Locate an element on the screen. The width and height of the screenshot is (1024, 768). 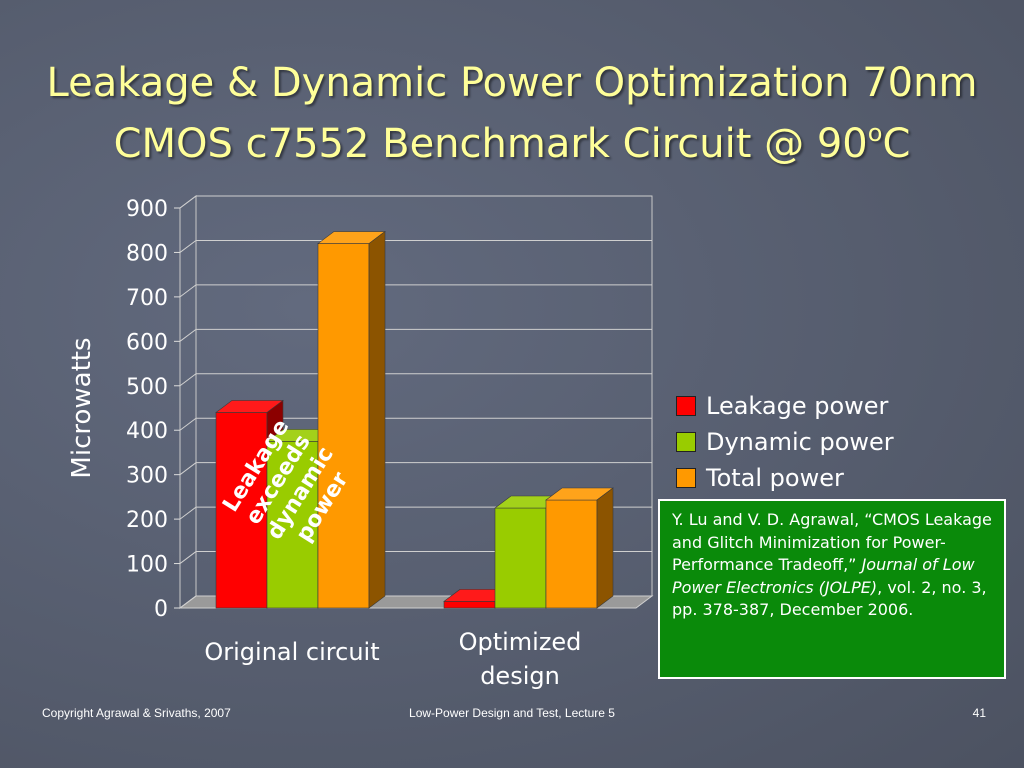
y-tick-label-400: 400 is located at coordinates (147, 431).